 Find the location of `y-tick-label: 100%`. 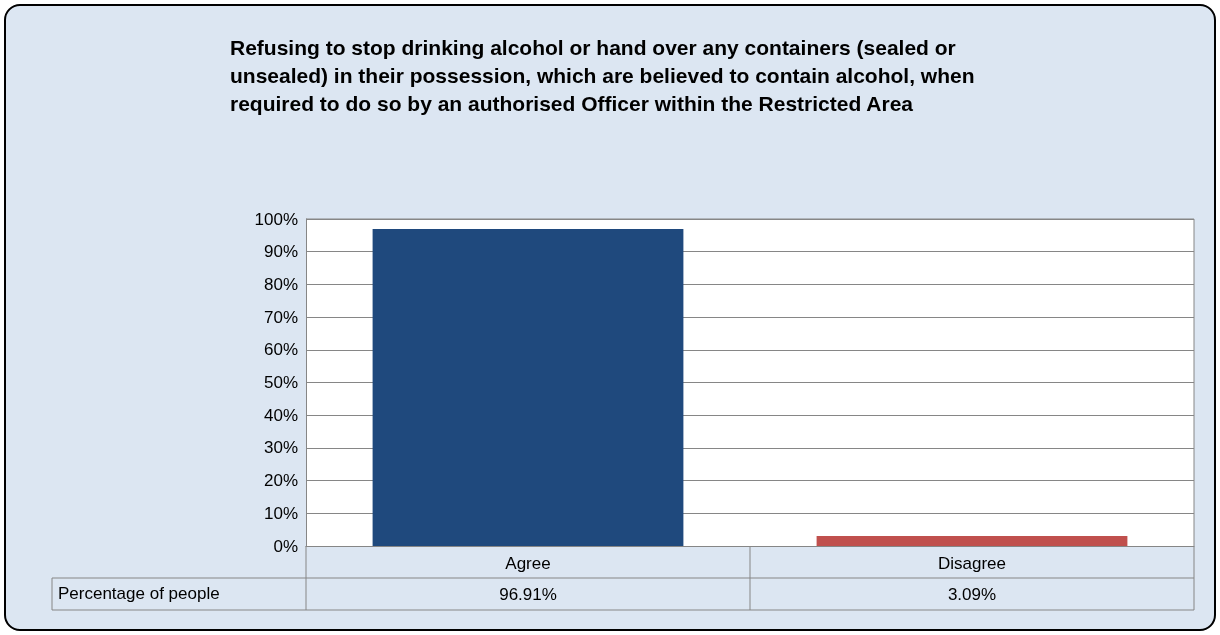

y-tick-label: 100% is located at coordinates (276, 219).